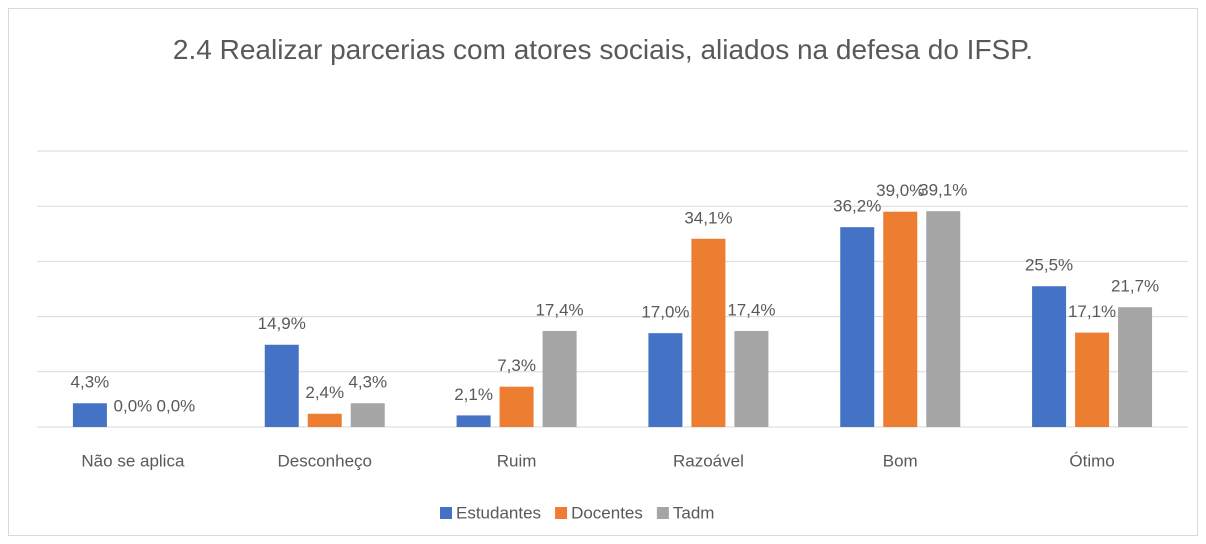  I want to click on x-tick-label: Bom, so click(900, 460).